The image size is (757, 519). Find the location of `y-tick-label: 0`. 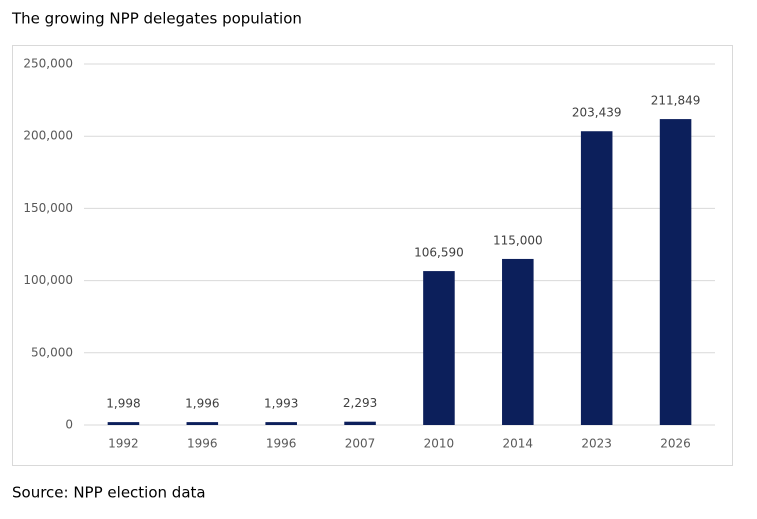

y-tick-label: 0 is located at coordinates (69, 425).